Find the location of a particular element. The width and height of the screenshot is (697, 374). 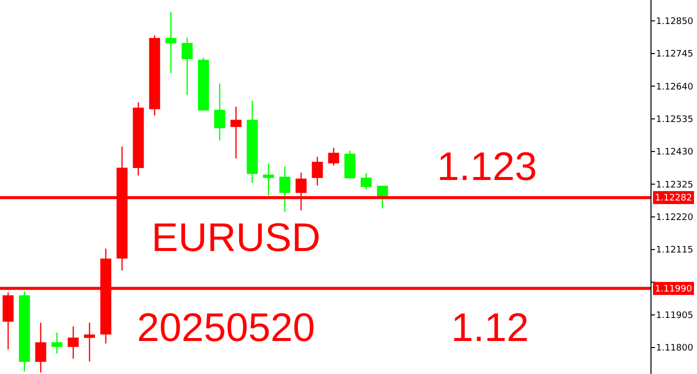

y-tick-label: 1.12535 is located at coordinates (675, 120).